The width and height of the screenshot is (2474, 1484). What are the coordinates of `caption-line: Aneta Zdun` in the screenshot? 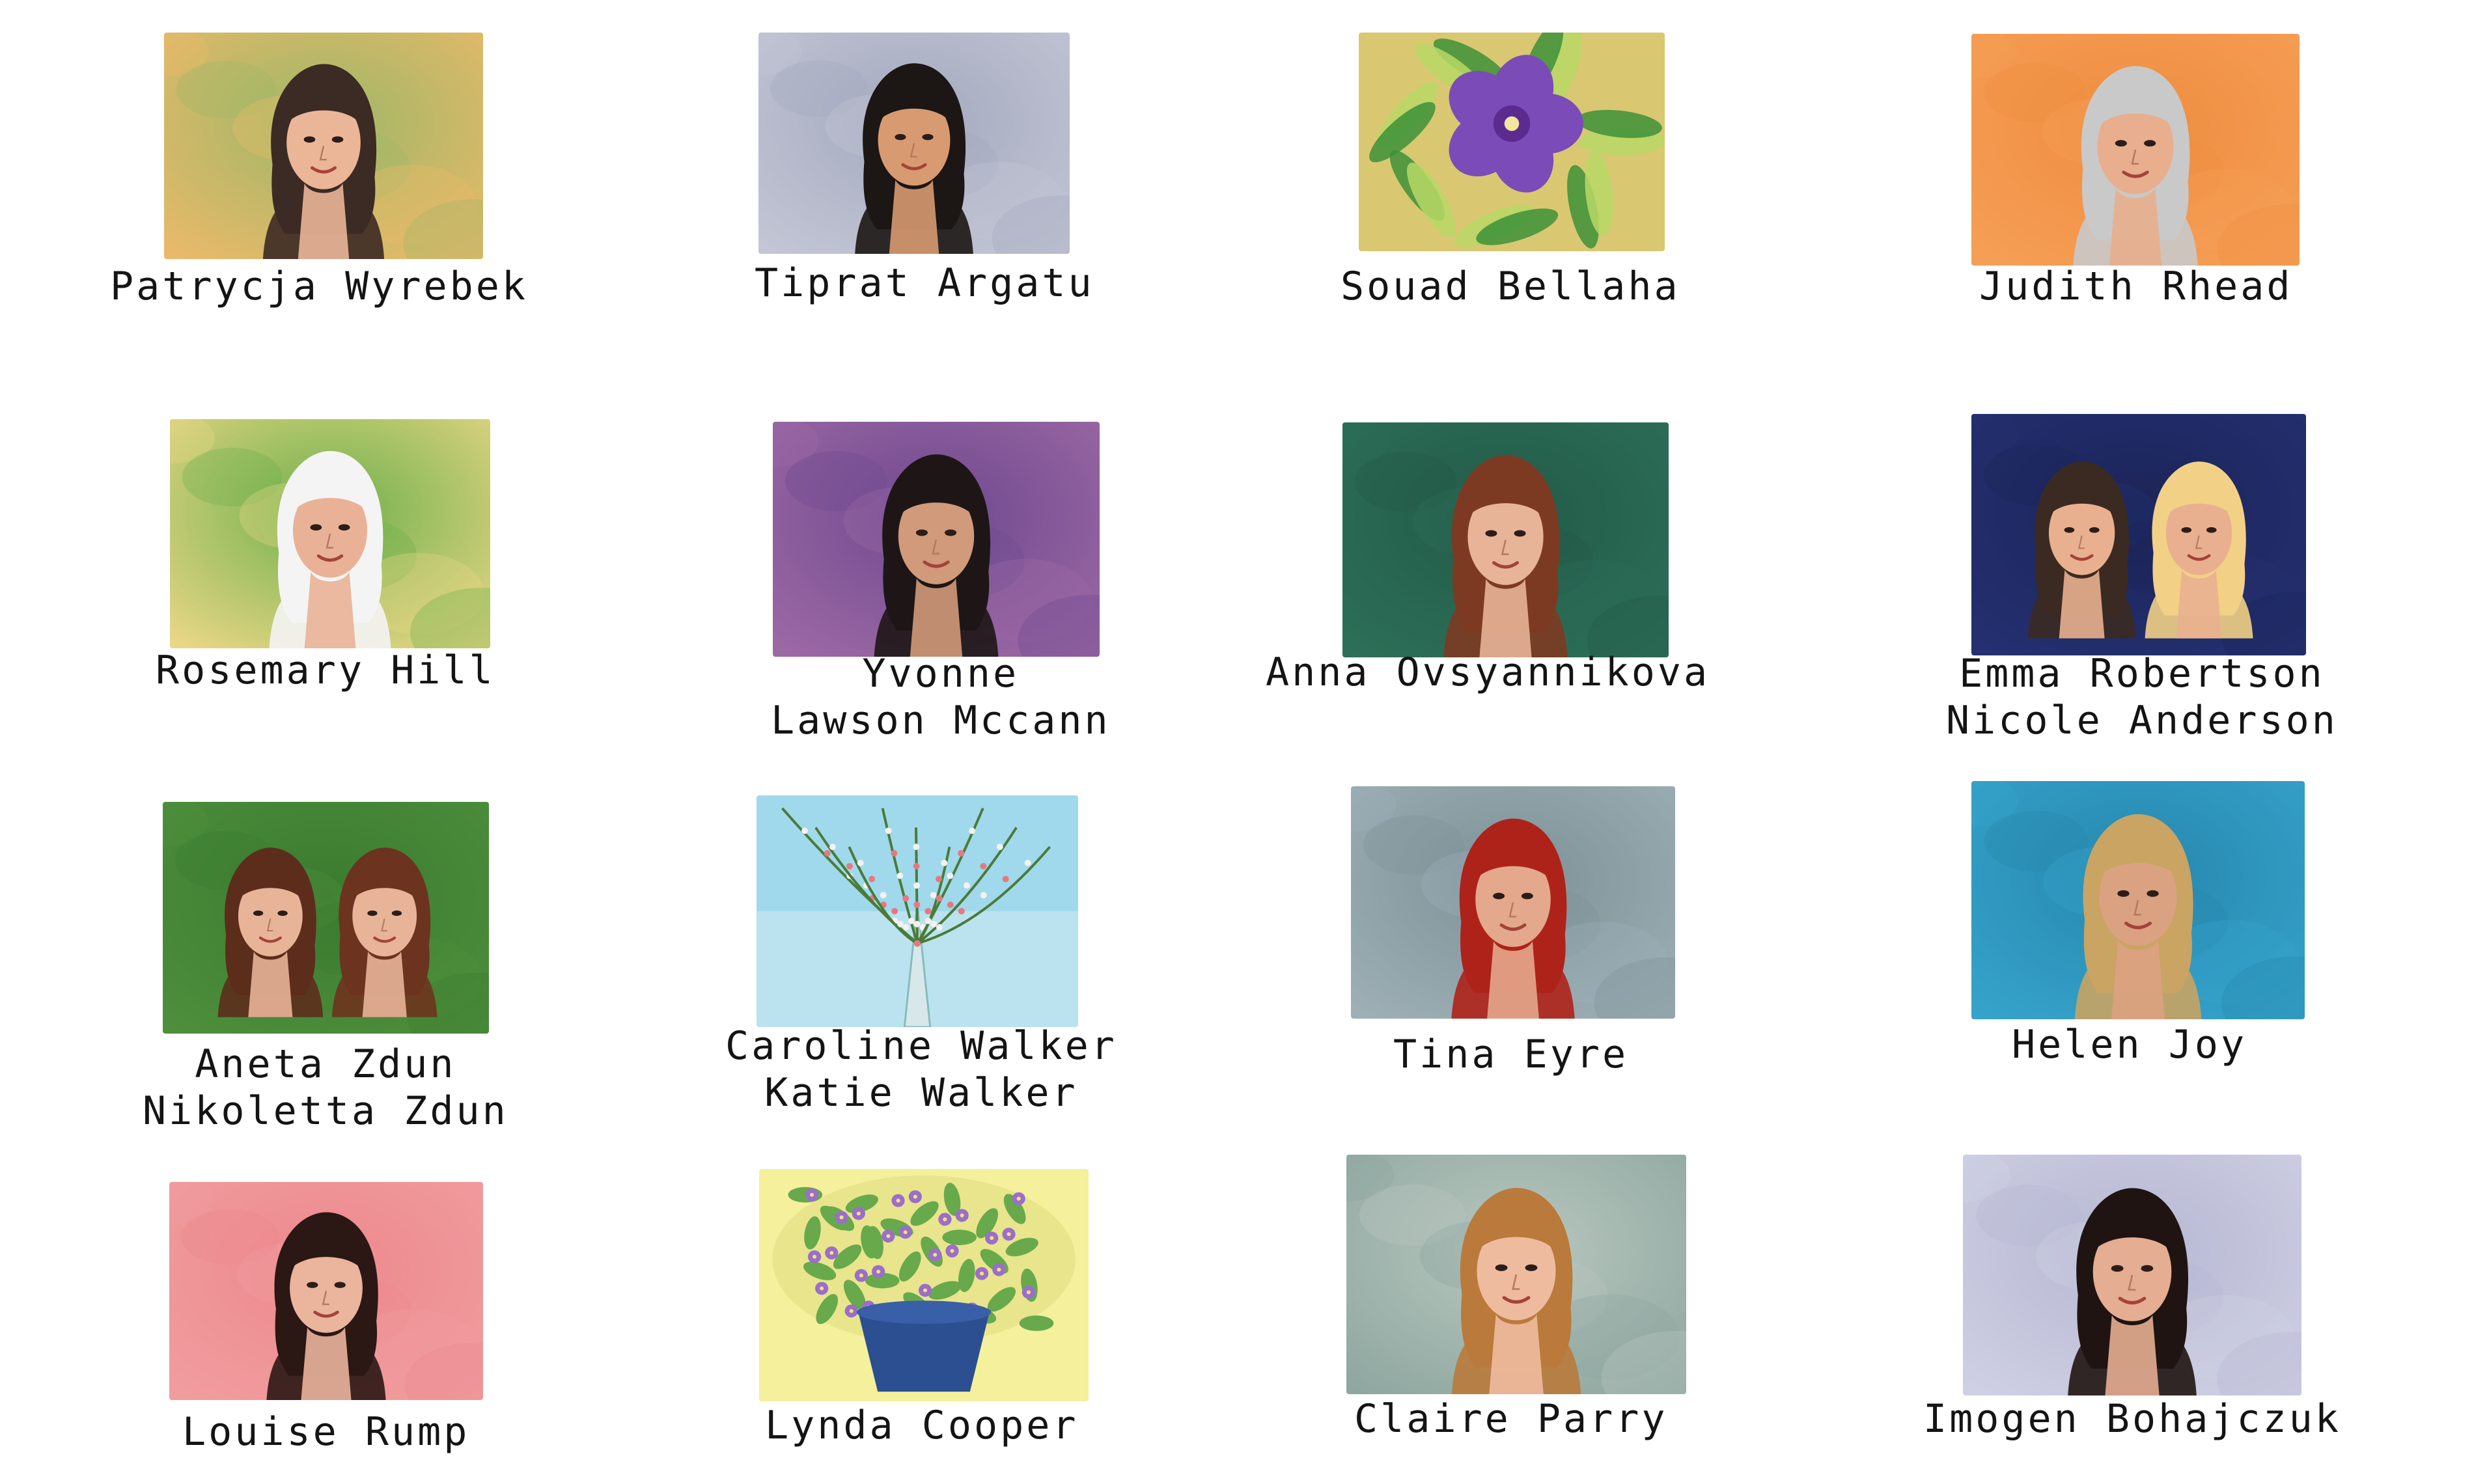 It's located at (325, 1064).